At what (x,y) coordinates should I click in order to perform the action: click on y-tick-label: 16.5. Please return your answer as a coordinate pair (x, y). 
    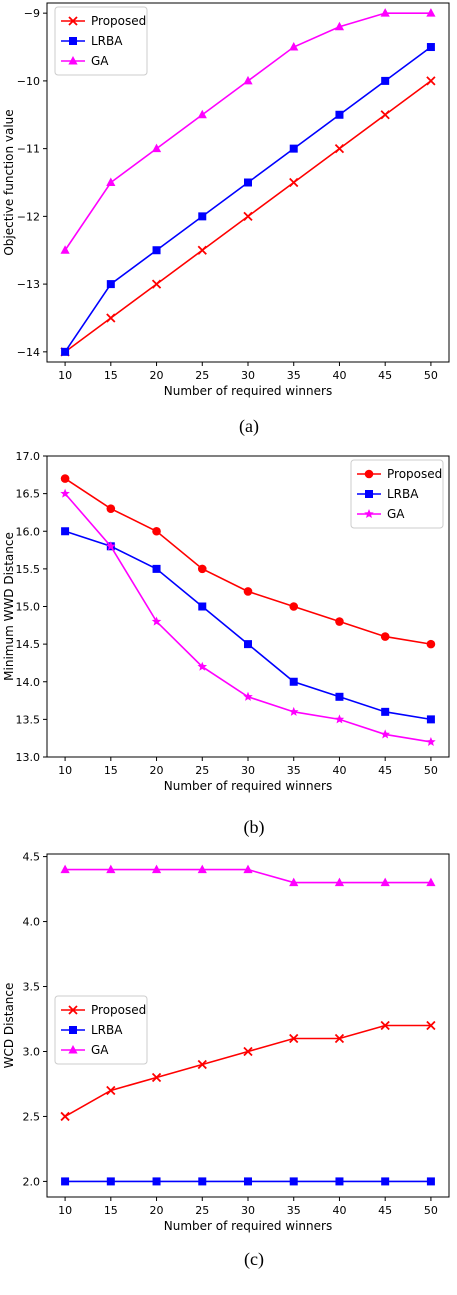
    Looking at the image, I should click on (28, 494).